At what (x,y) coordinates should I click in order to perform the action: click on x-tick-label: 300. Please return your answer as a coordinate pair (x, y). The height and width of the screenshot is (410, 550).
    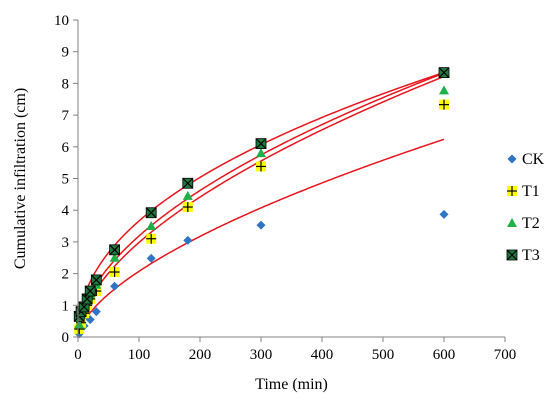
    Looking at the image, I should click on (261, 355).